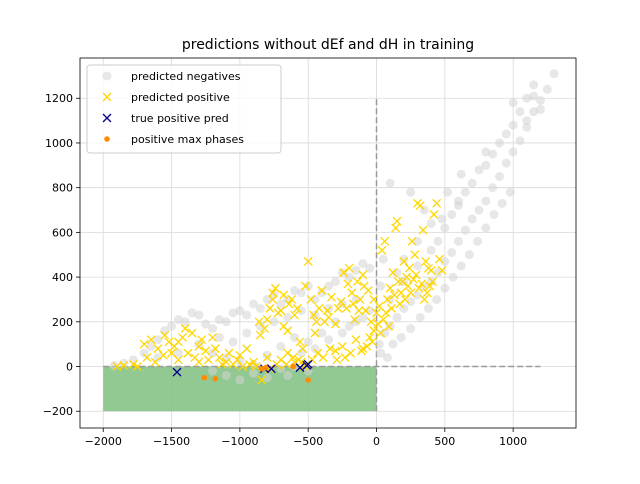 This screenshot has height=484, width=640. What do you see at coordinates (171, 441) in the screenshot?
I see `x-tick-label: −1500` at bounding box center [171, 441].